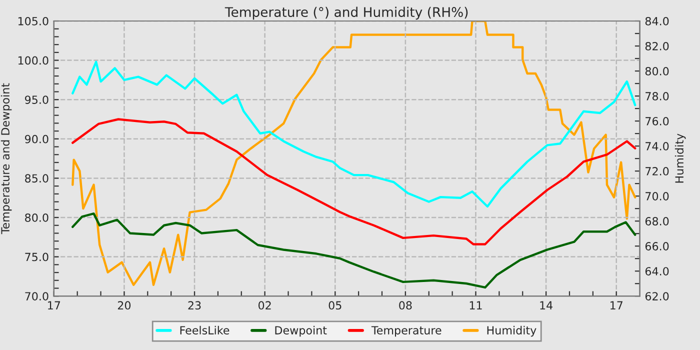 Image resolution: width=700 pixels, height=350 pixels. I want to click on y-tick-label: 105.0, so click(33, 21).